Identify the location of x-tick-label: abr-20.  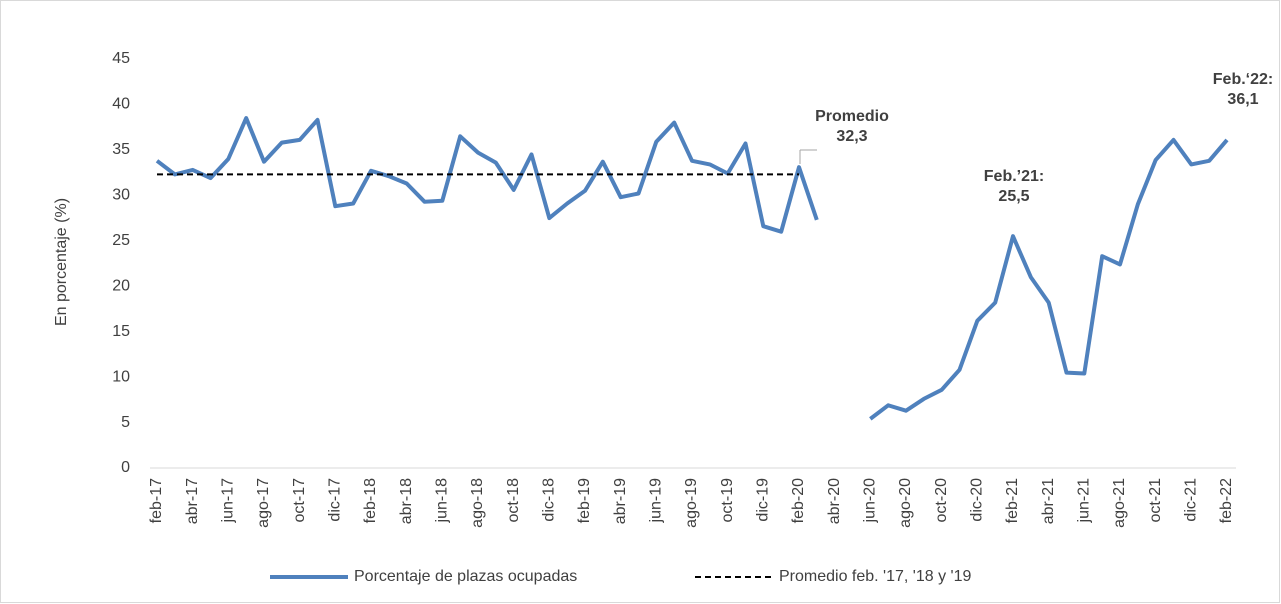
(834, 501).